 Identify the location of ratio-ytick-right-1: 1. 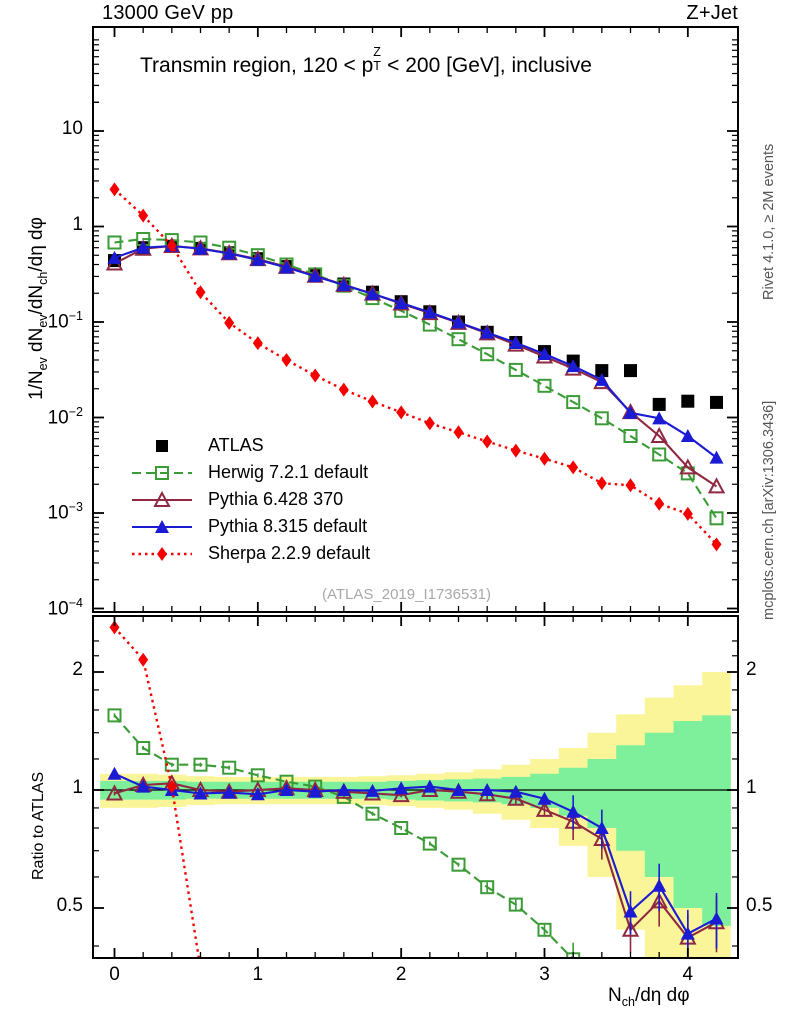
(751, 787).